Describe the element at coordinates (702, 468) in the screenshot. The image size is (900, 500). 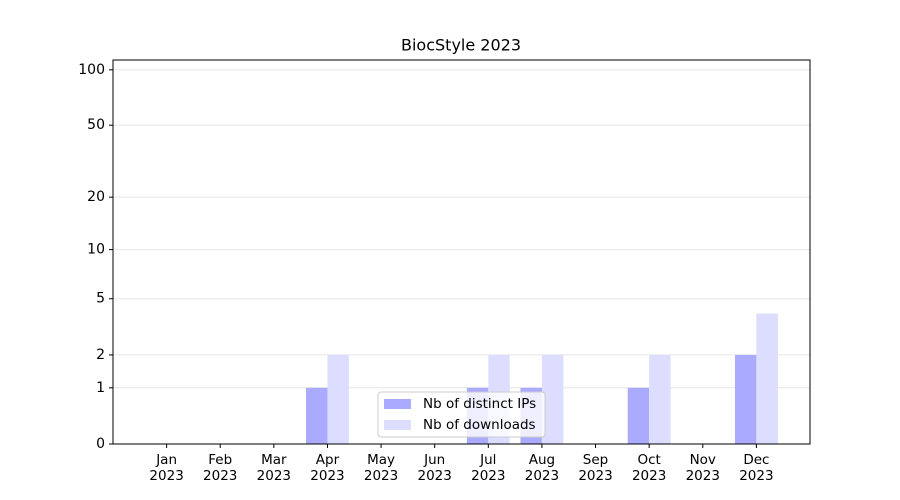
I see `x-tick-label: Nov 2023` at that location.